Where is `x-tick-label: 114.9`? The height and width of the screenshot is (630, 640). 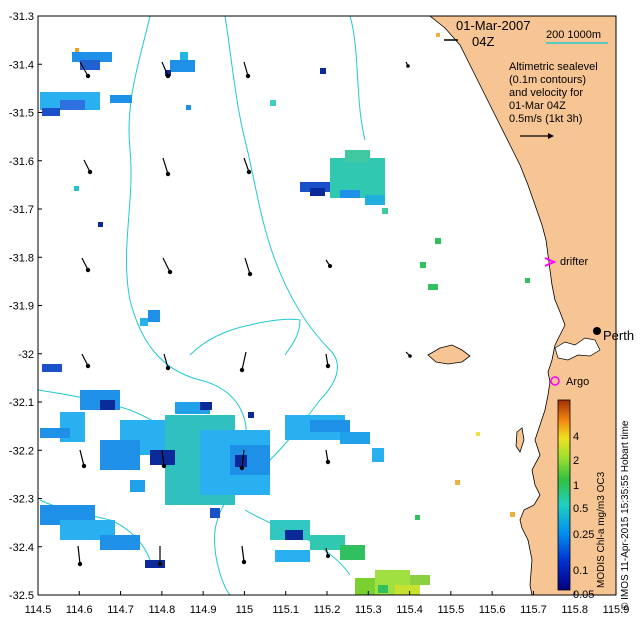 x-tick-label: 114.9 is located at coordinates (203, 610).